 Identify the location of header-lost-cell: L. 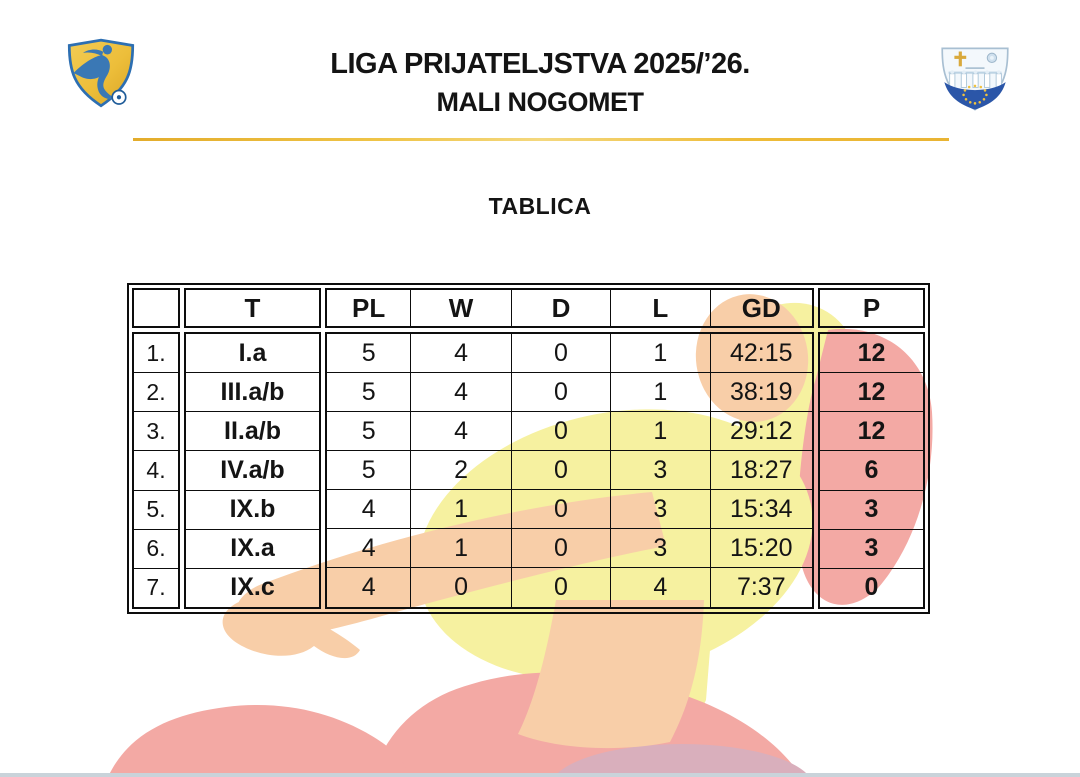
(661, 308).